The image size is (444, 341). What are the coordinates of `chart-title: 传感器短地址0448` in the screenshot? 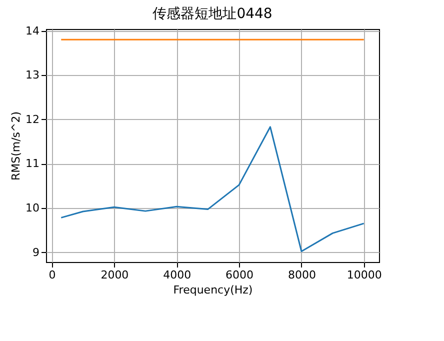 It's located at (212, 14).